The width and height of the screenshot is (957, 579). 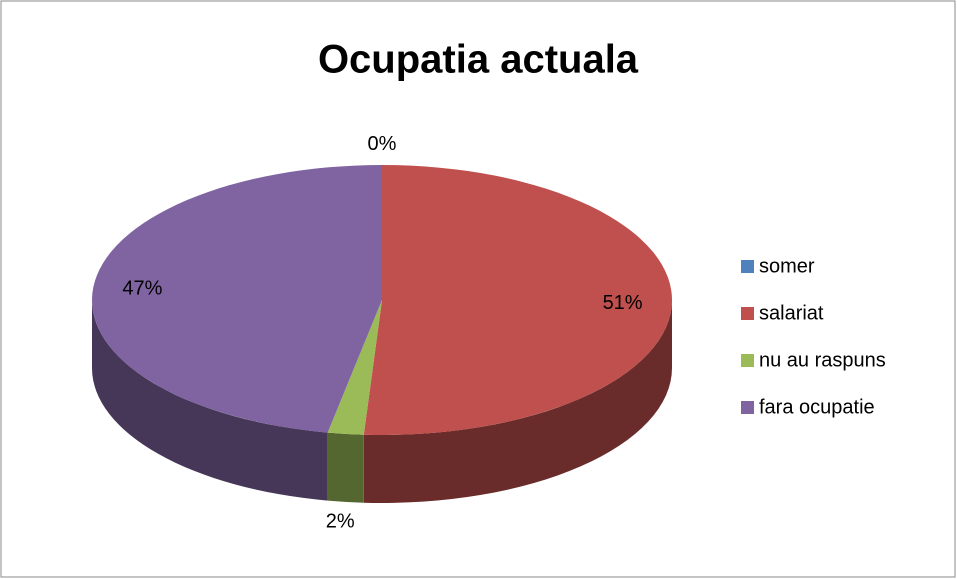 What do you see at coordinates (478, 60) in the screenshot?
I see `chart-title: Ocupatia actuala` at bounding box center [478, 60].